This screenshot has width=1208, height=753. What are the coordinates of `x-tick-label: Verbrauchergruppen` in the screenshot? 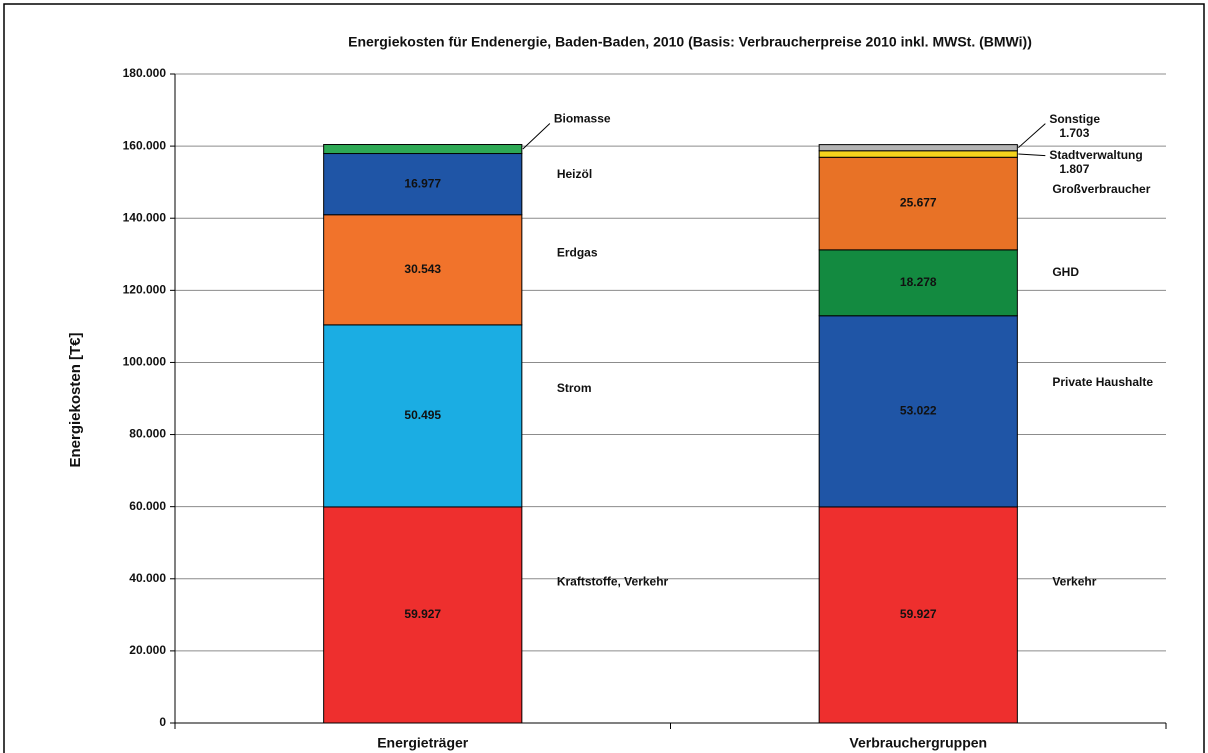 It's located at (918, 743).